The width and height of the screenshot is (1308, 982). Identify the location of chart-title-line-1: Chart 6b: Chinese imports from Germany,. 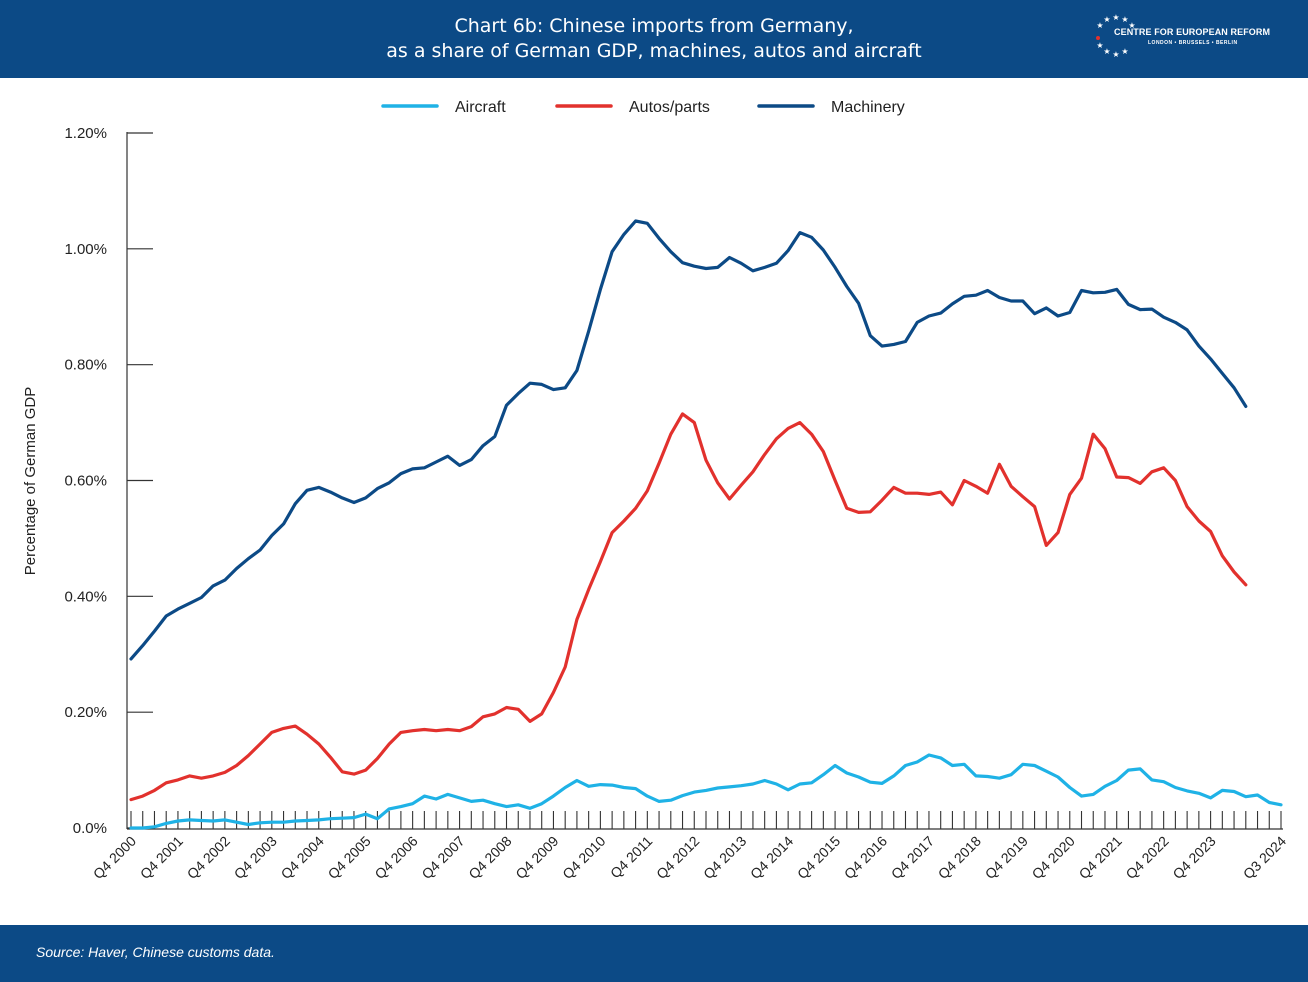
(654, 26).